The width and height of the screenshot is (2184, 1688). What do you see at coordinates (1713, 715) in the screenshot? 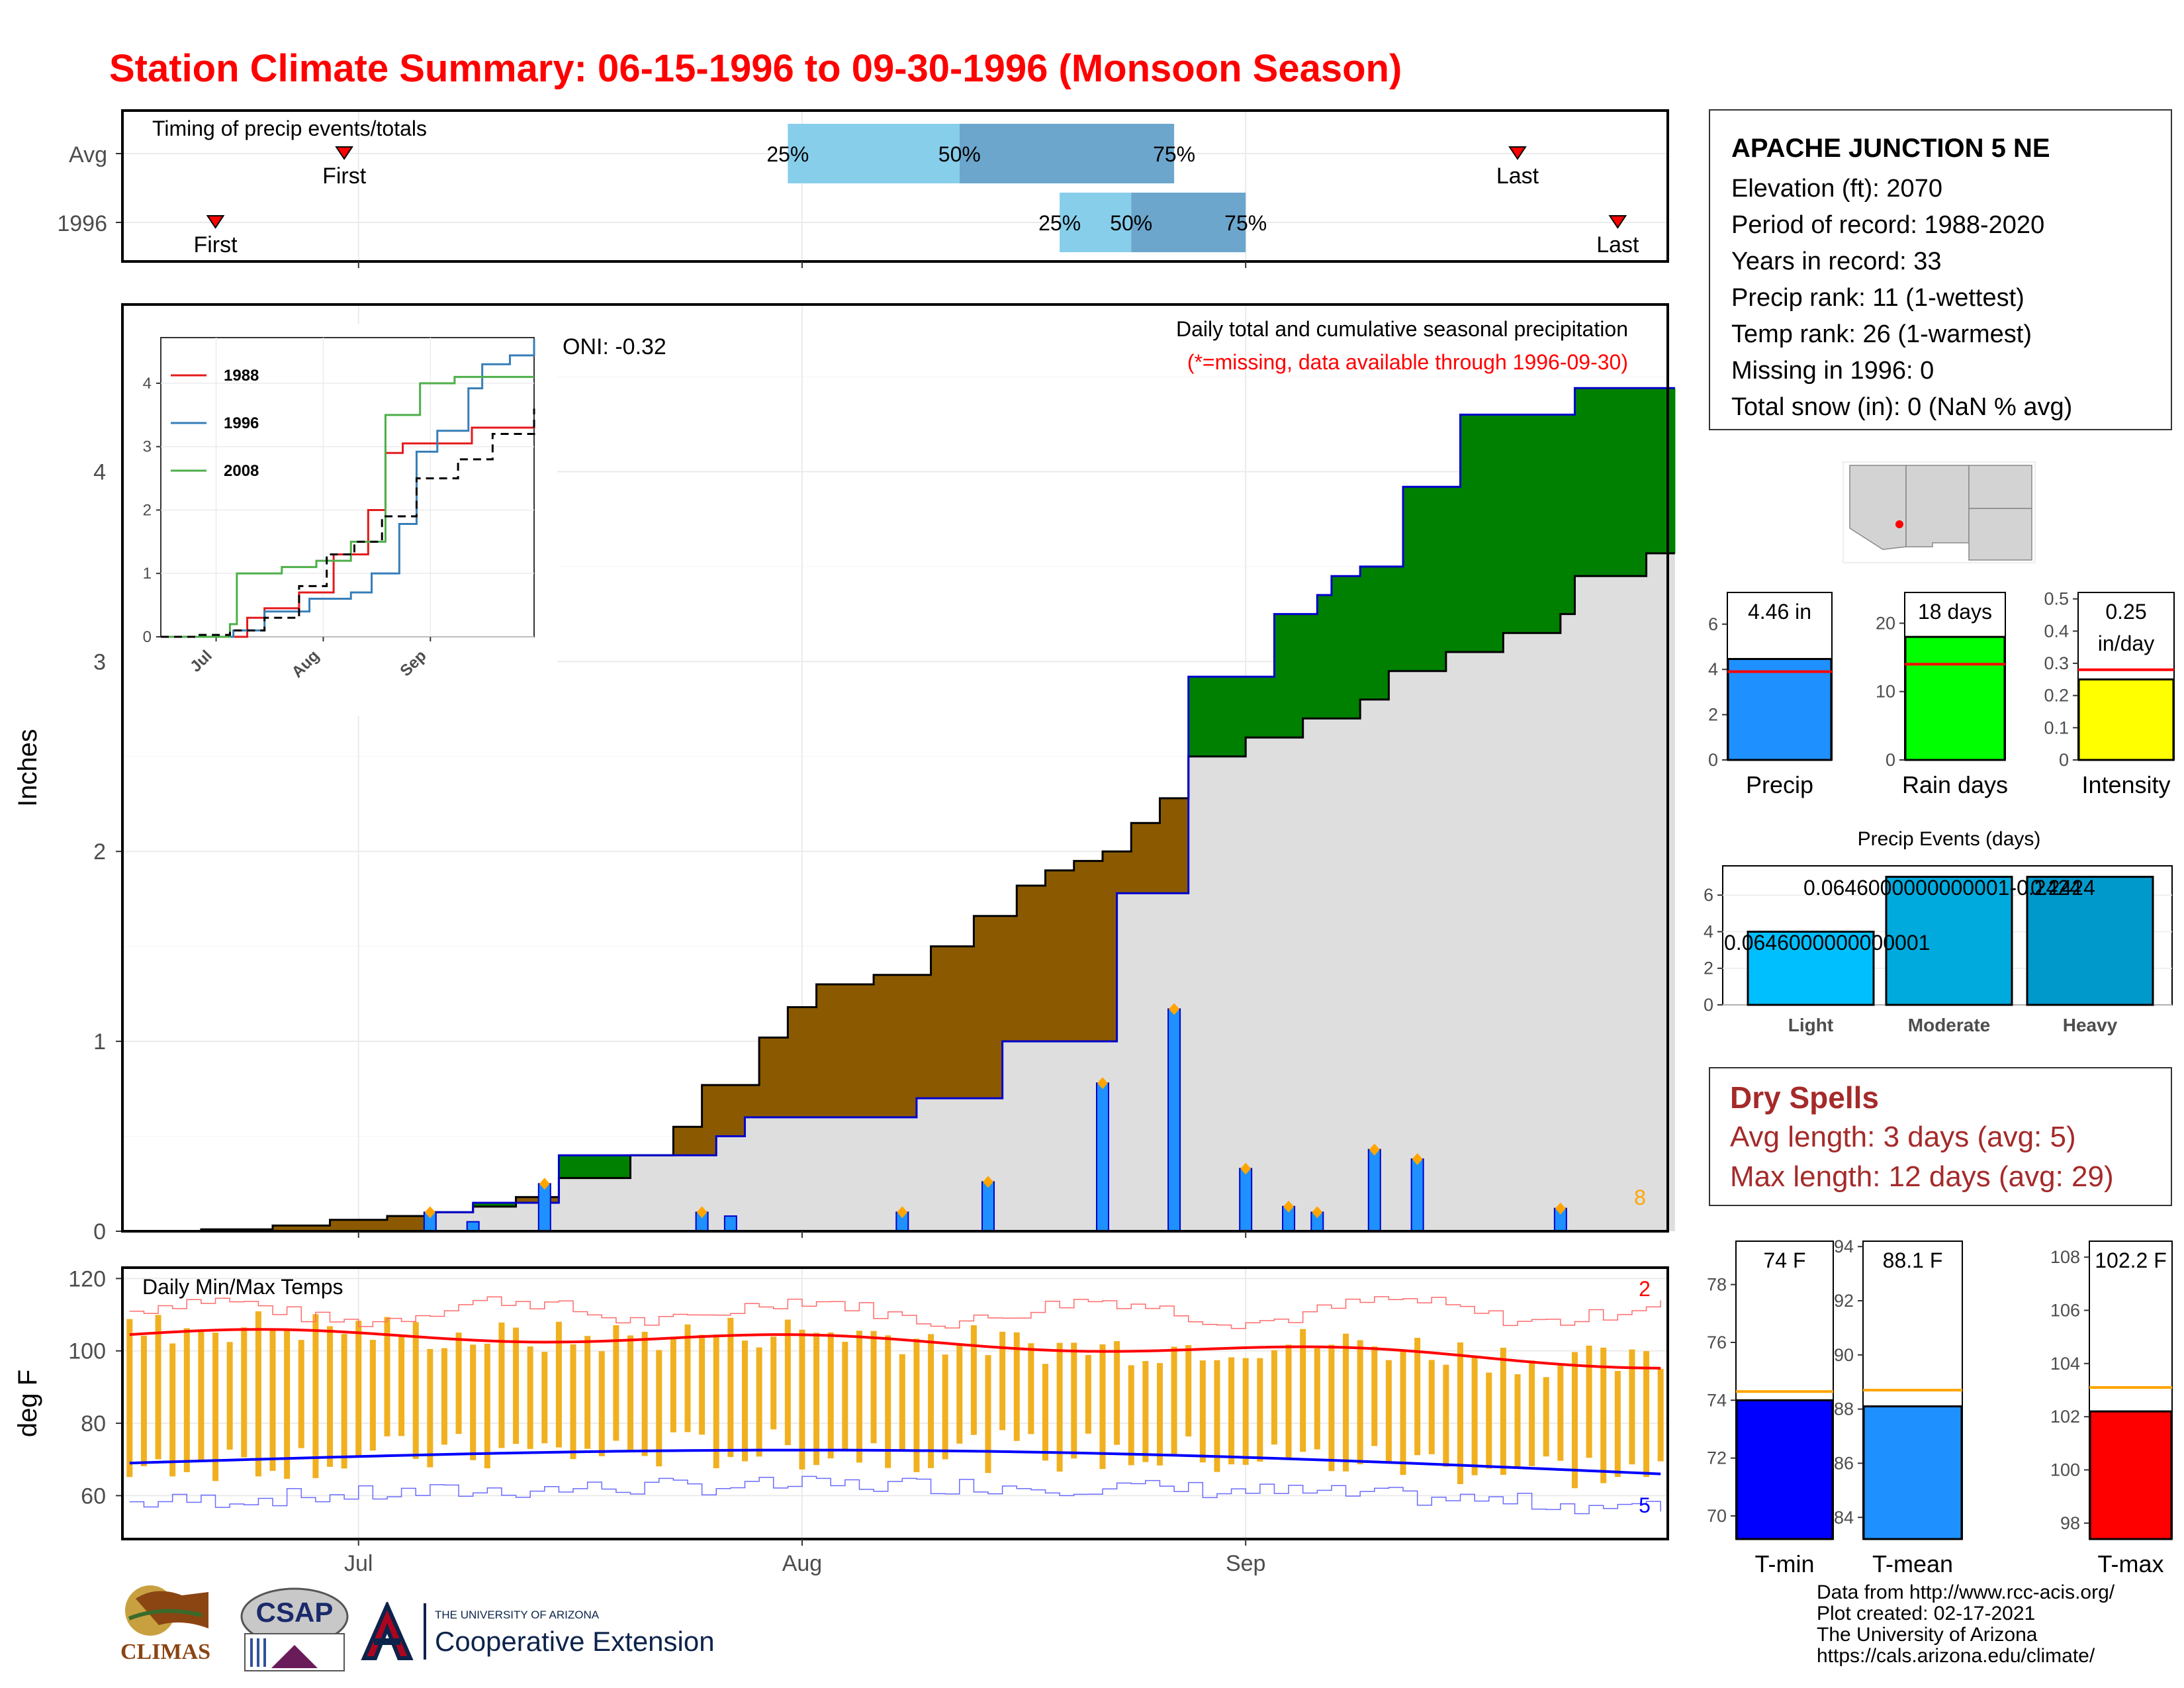
I see `summary-y-tick-label: 2` at bounding box center [1713, 715].